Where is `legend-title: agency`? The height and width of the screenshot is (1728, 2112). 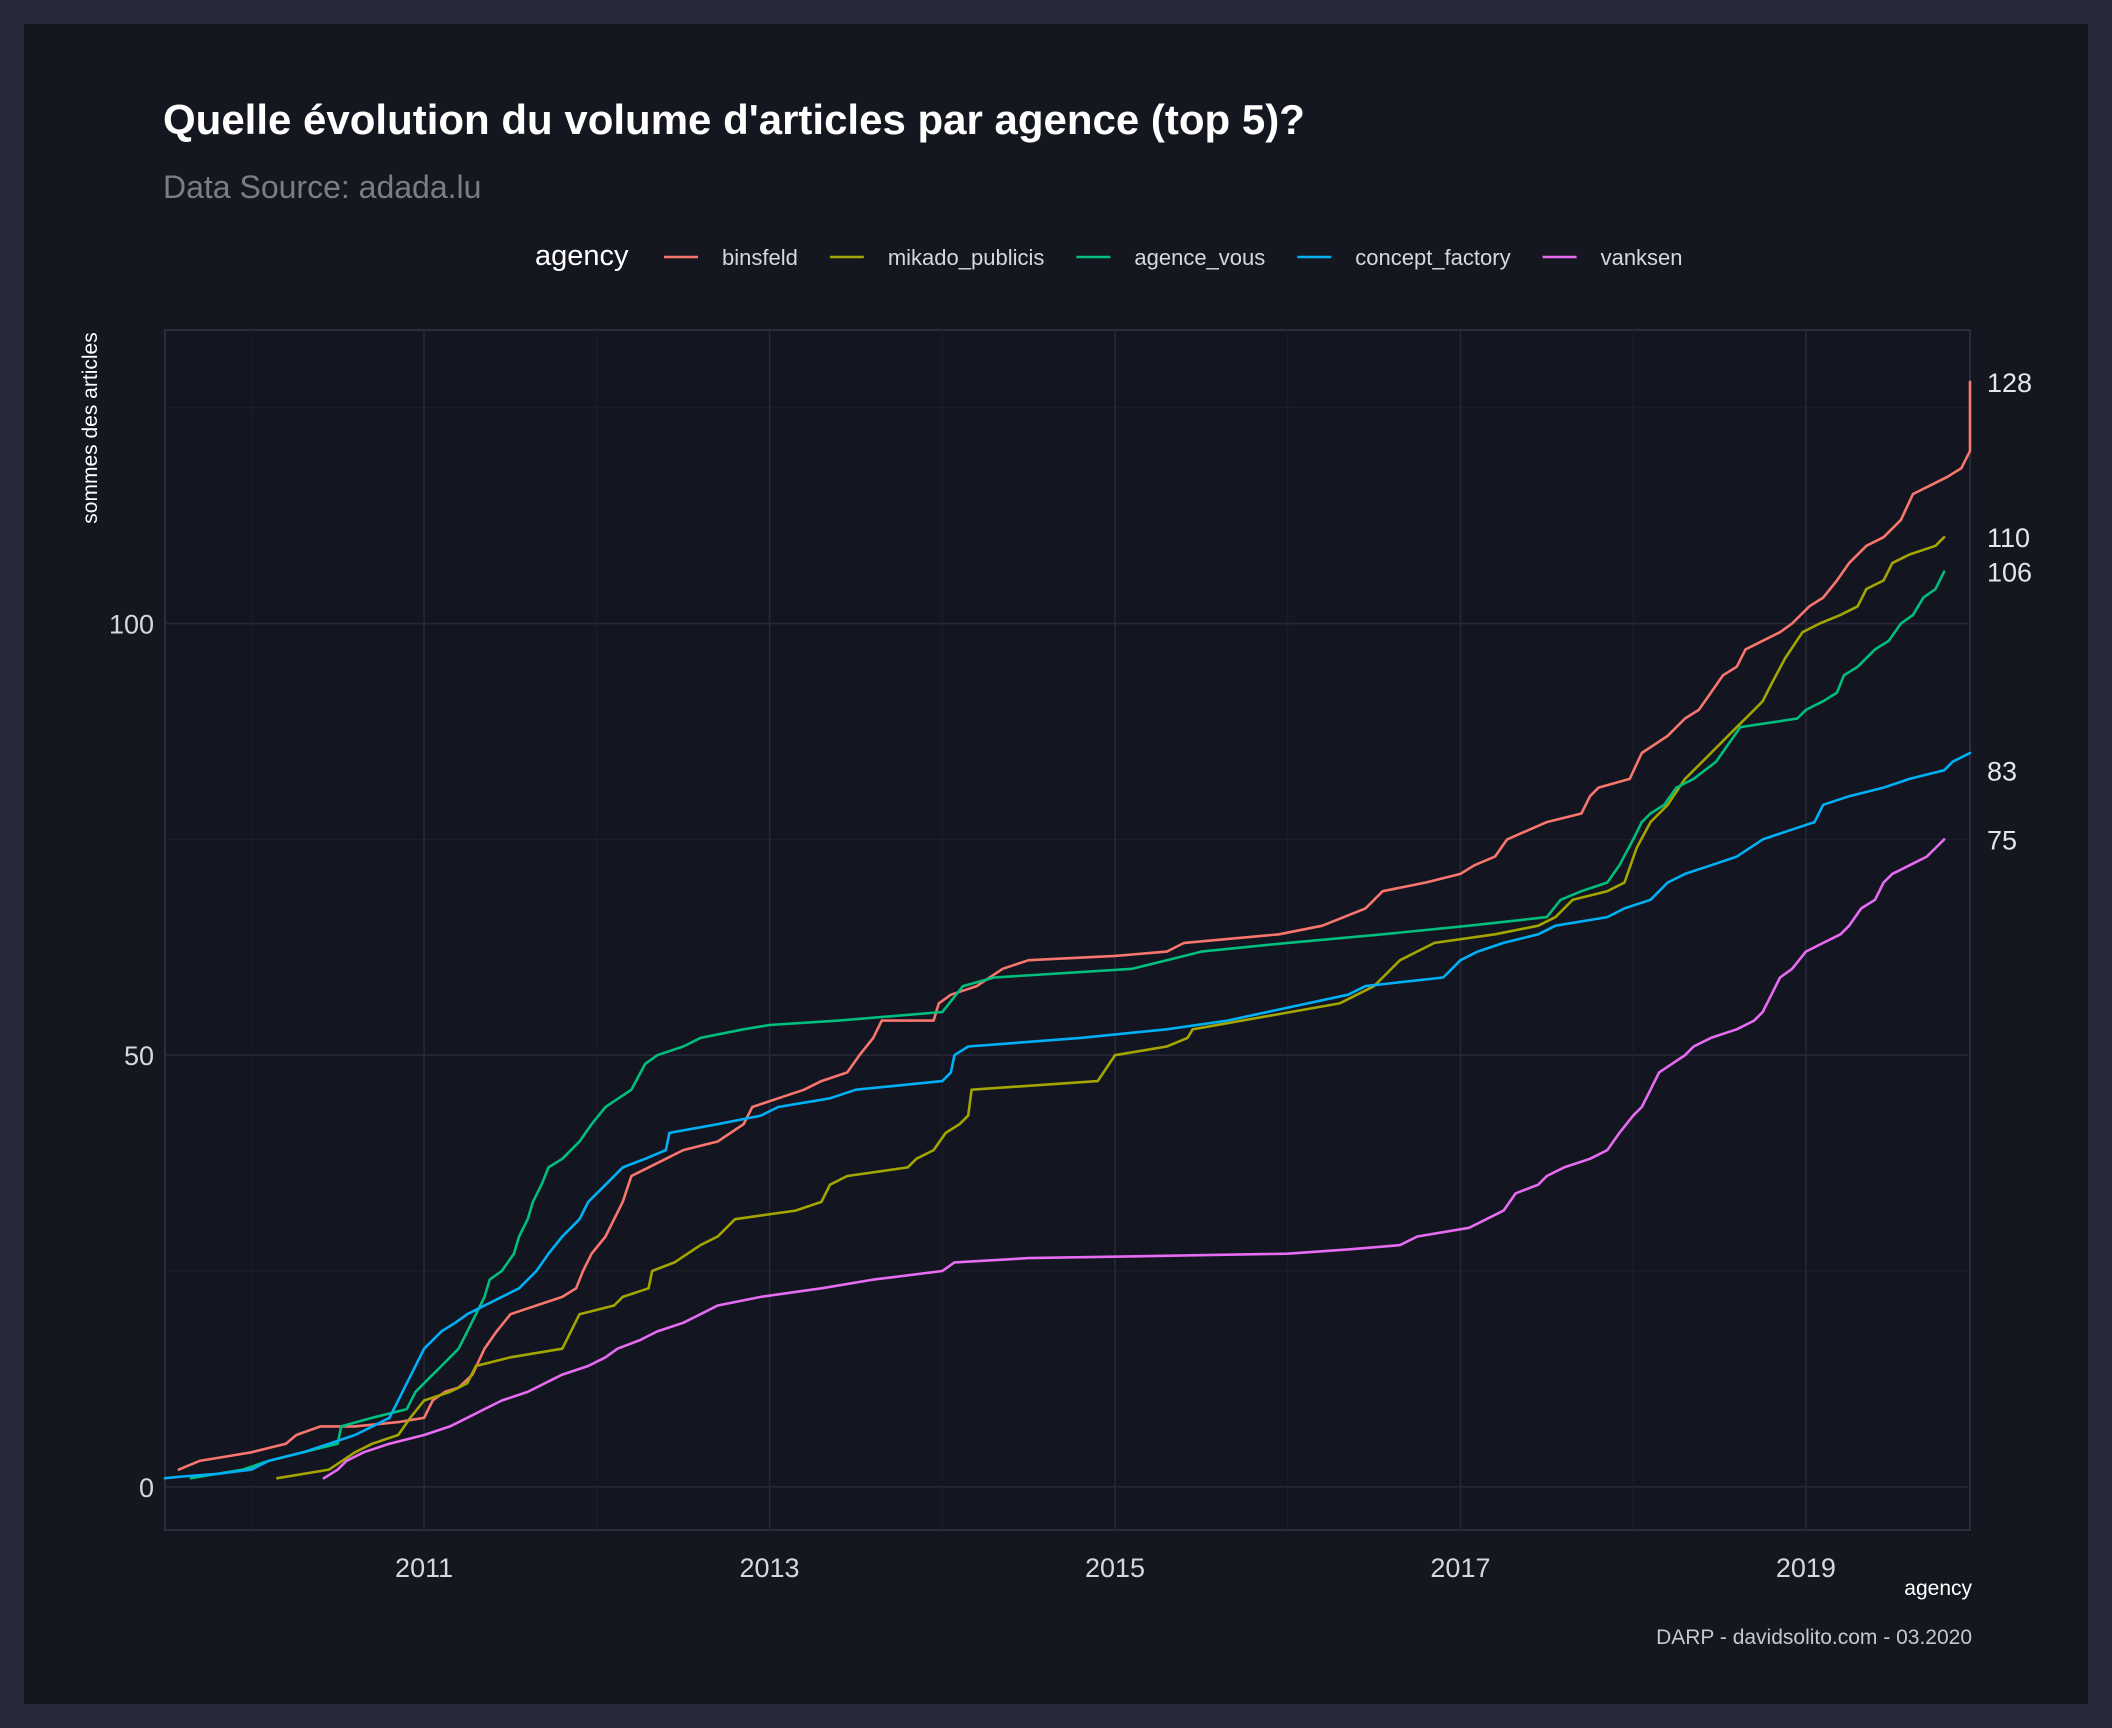 legend-title: agency is located at coordinates (582, 256).